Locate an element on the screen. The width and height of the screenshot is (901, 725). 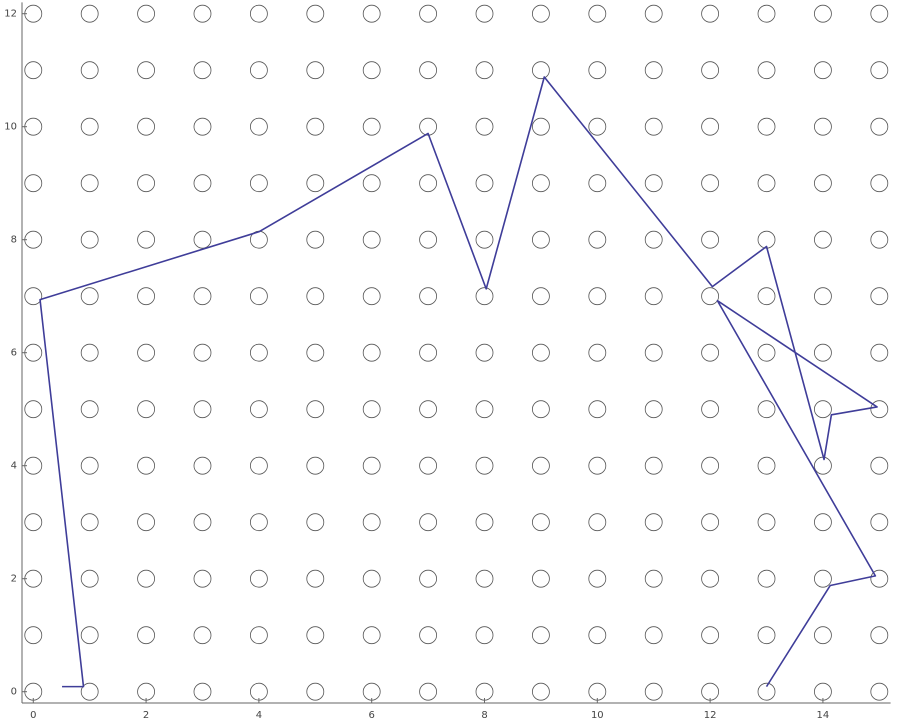
y-tick-label: 8 is located at coordinates (14, 240).